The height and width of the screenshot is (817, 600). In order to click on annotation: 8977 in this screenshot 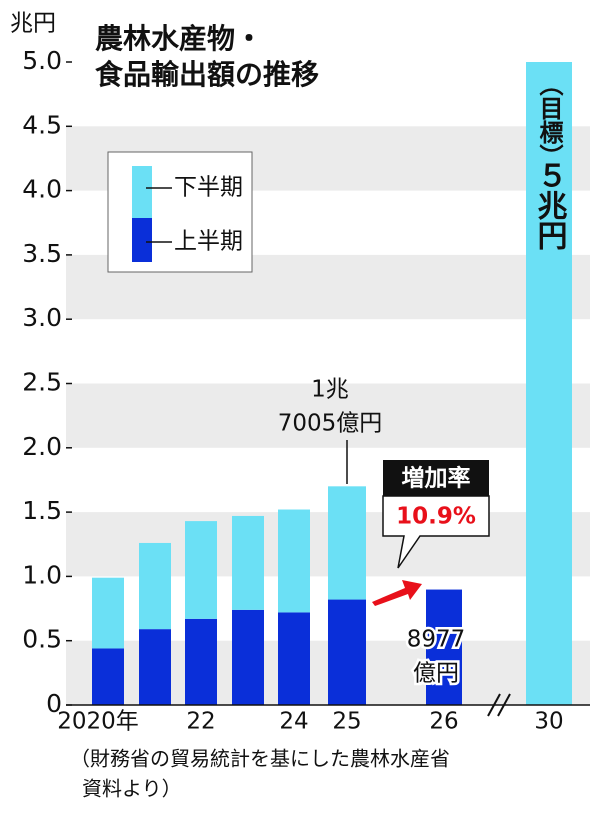, I will do `click(436, 640)`.